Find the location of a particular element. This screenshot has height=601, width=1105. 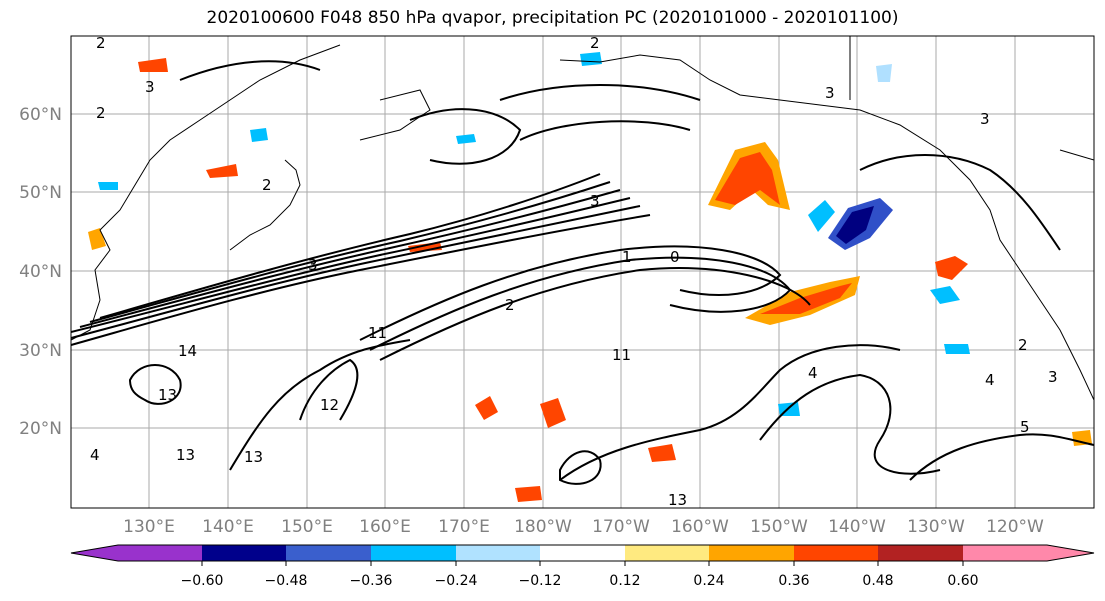

lon-label: 150°E is located at coordinates (307, 527).